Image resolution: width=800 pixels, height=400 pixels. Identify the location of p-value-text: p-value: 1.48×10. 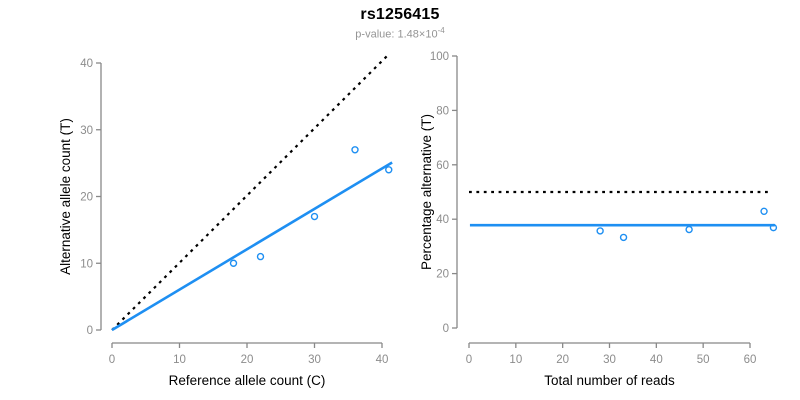
(396, 34).